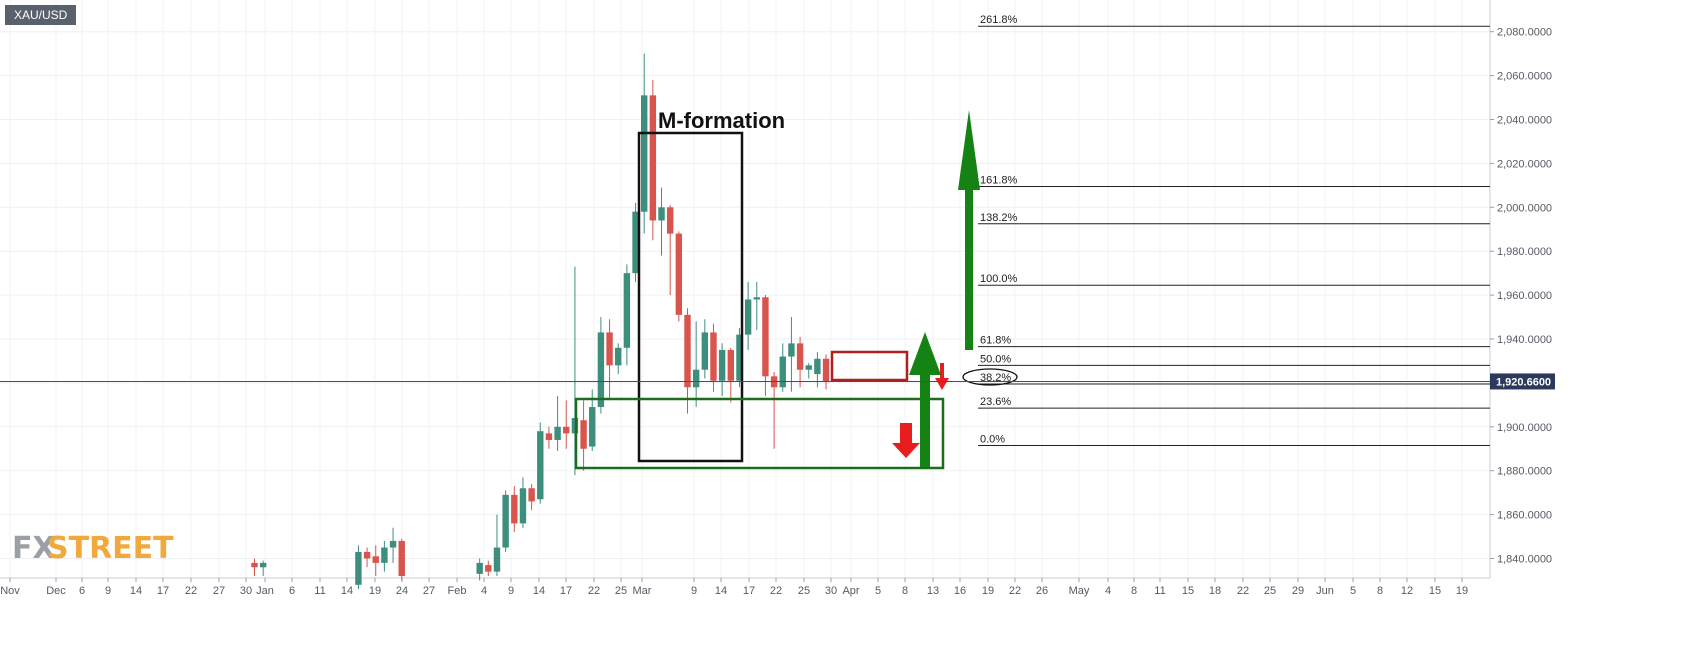  What do you see at coordinates (1108, 591) in the screenshot?
I see `x-tick-label: 4` at bounding box center [1108, 591].